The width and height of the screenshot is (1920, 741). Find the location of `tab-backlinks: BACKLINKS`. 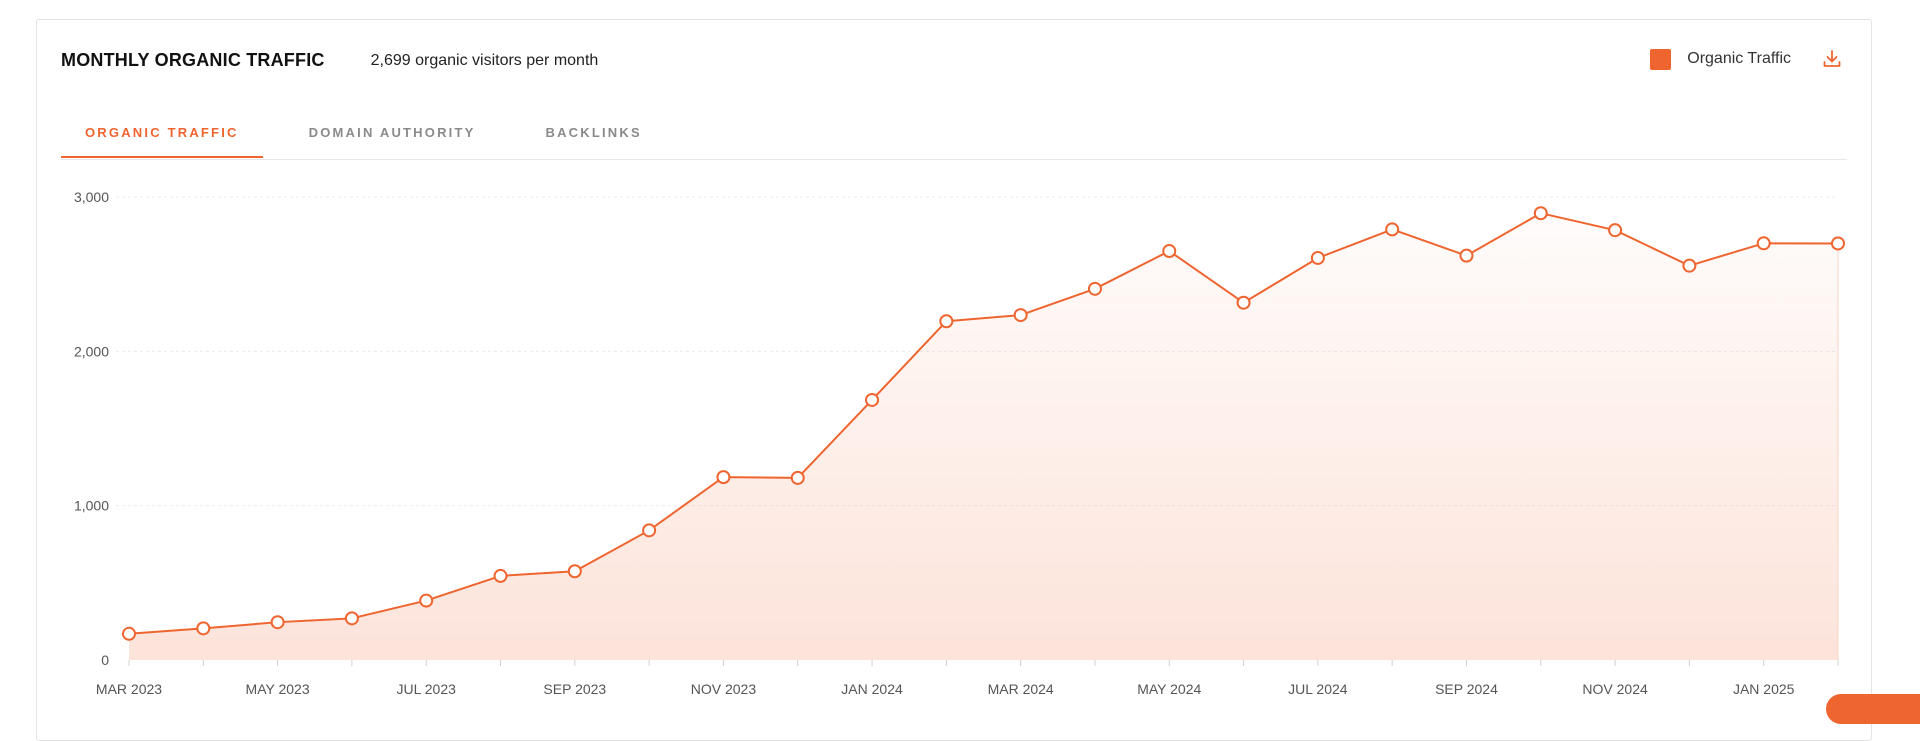

tab-backlinks: BACKLINKS is located at coordinates (593, 132).